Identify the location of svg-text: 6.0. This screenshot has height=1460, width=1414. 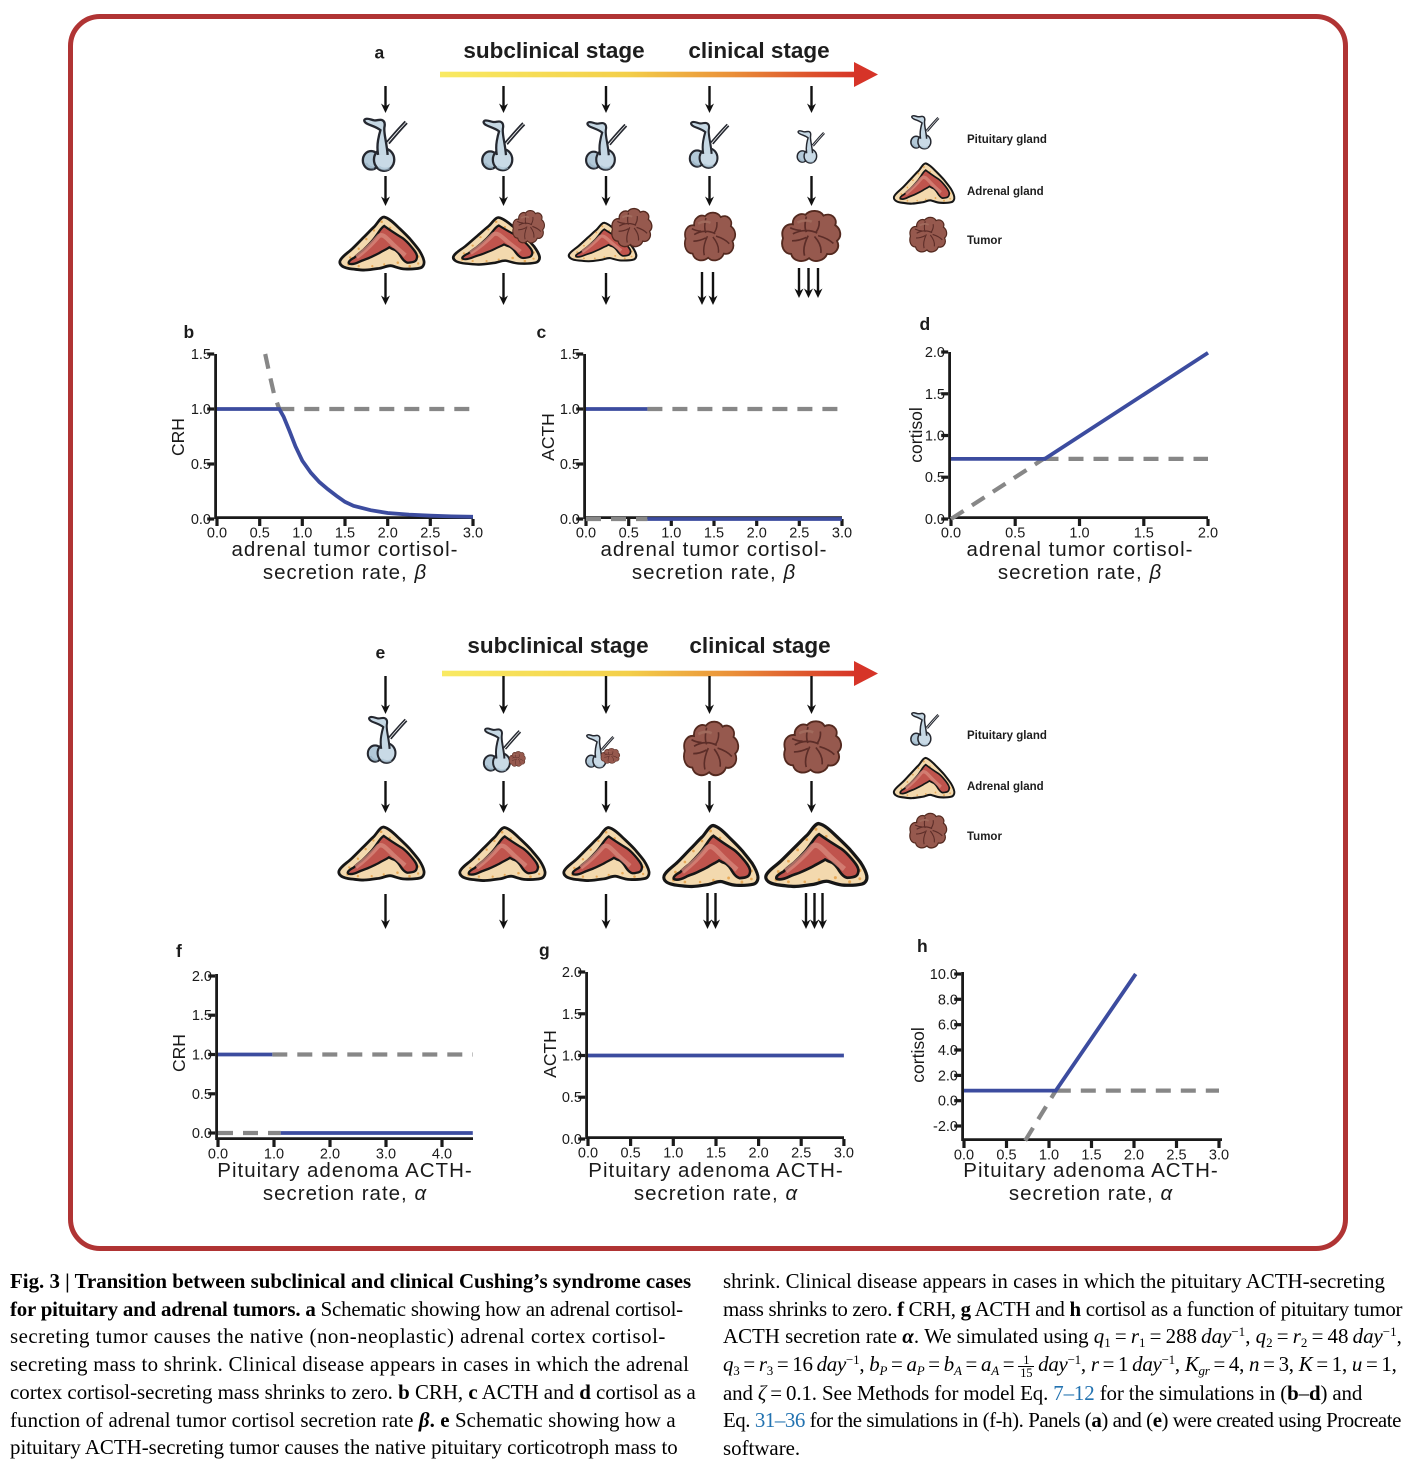
(948, 1026).